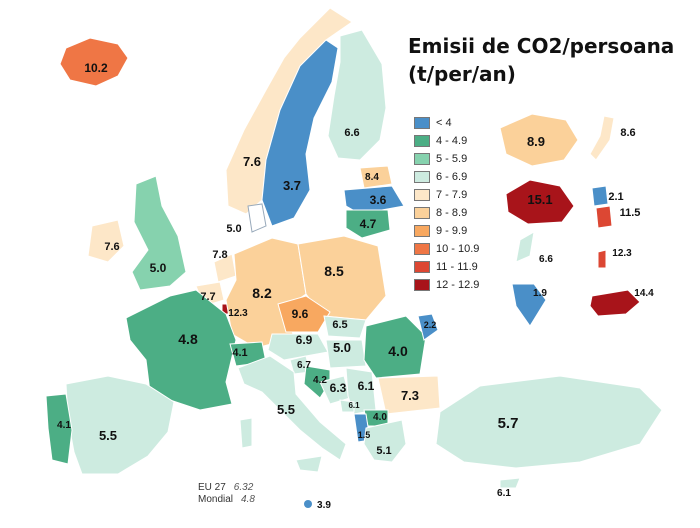  Describe the element at coordinates (334, 271) in the screenshot. I see `region-value-label: 8.5` at that location.